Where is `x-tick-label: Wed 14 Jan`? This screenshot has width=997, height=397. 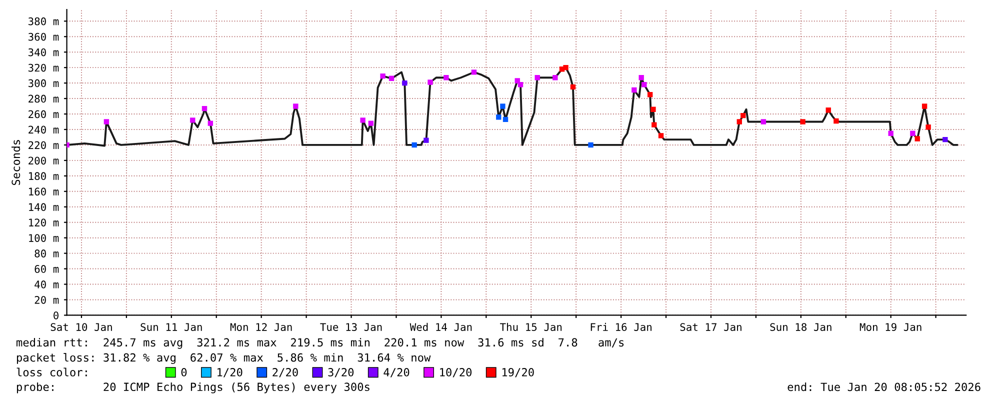 x-tick-label: Wed 14 Jan is located at coordinates (441, 326).